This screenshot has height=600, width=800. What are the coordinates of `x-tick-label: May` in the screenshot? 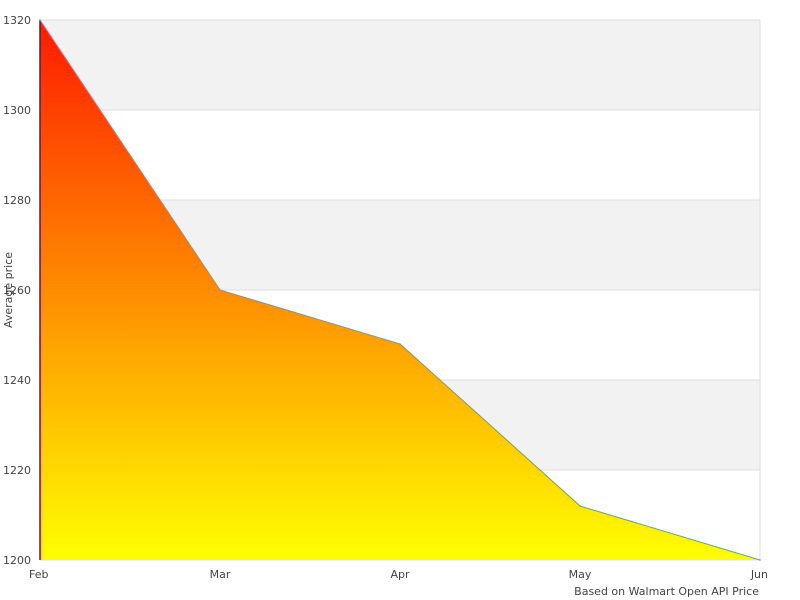 It's located at (580, 574).